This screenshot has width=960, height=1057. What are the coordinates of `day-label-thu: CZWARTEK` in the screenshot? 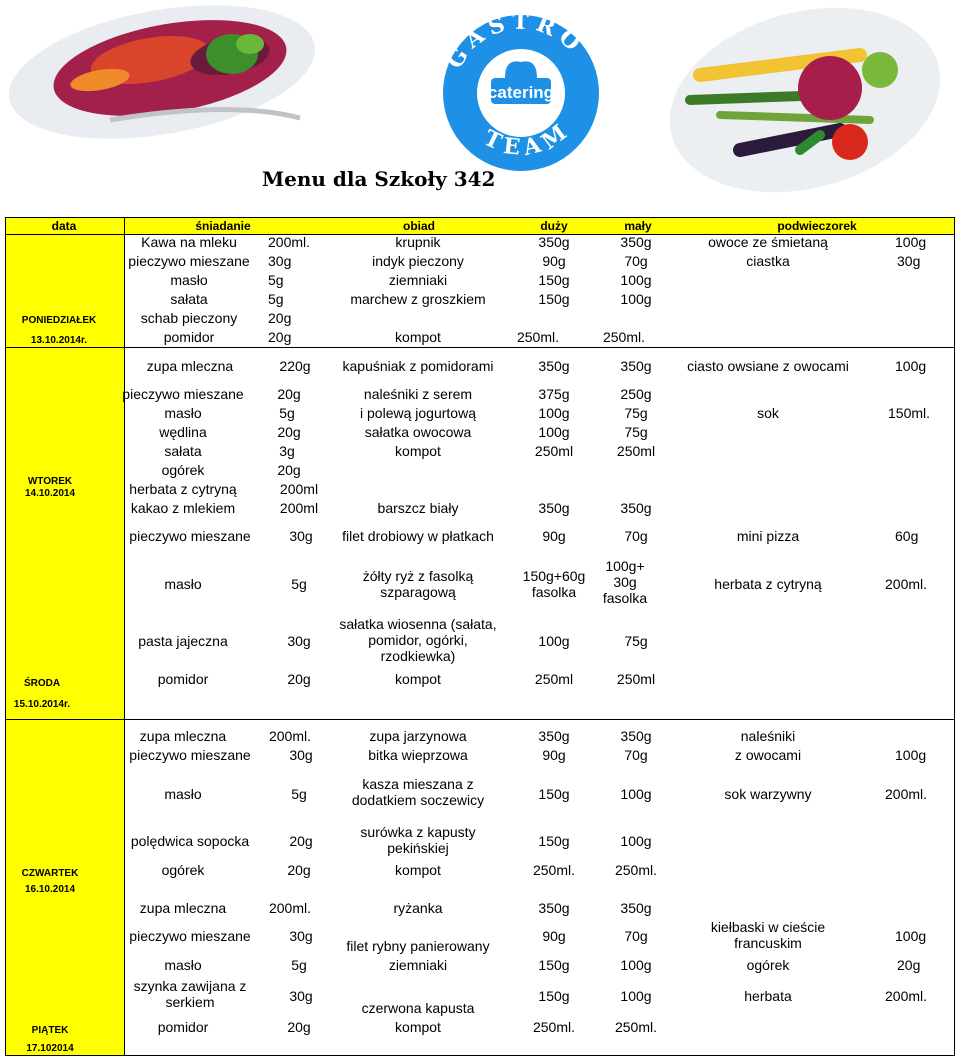 It's located at (50, 873).